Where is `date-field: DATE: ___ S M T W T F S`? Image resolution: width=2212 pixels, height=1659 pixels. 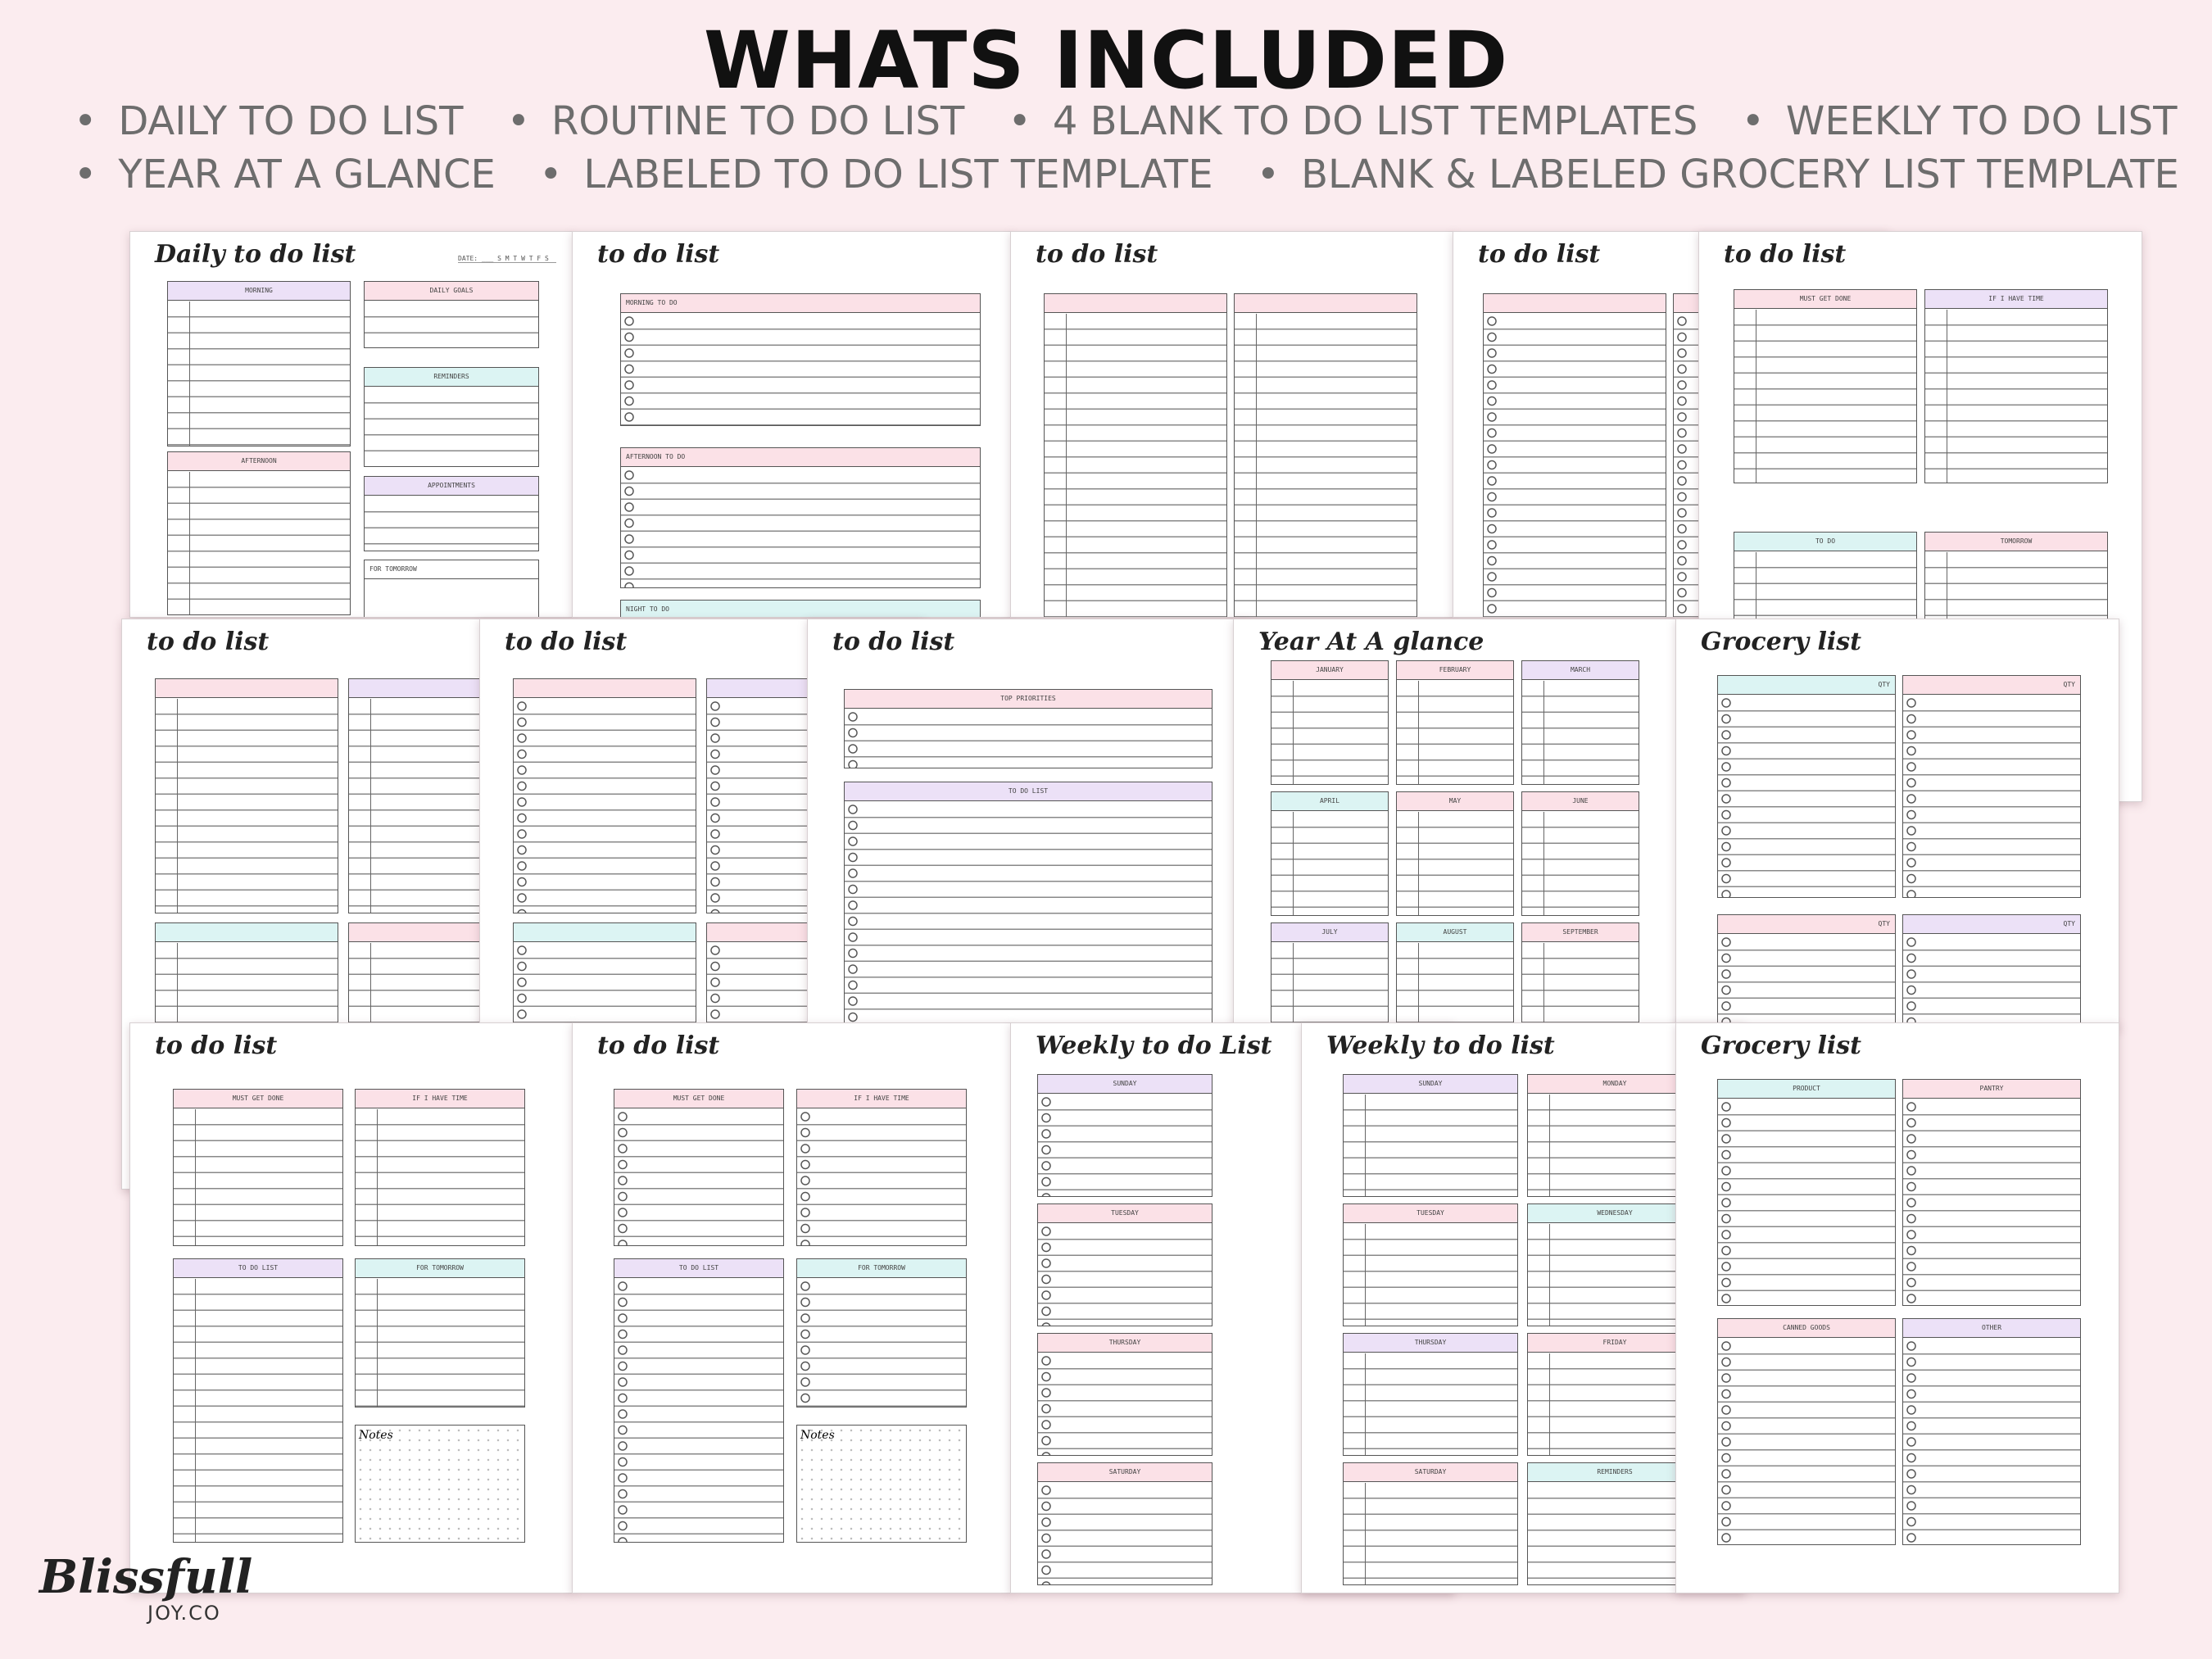
date-field: DATE: ___ S M T W T F S is located at coordinates (507, 259).